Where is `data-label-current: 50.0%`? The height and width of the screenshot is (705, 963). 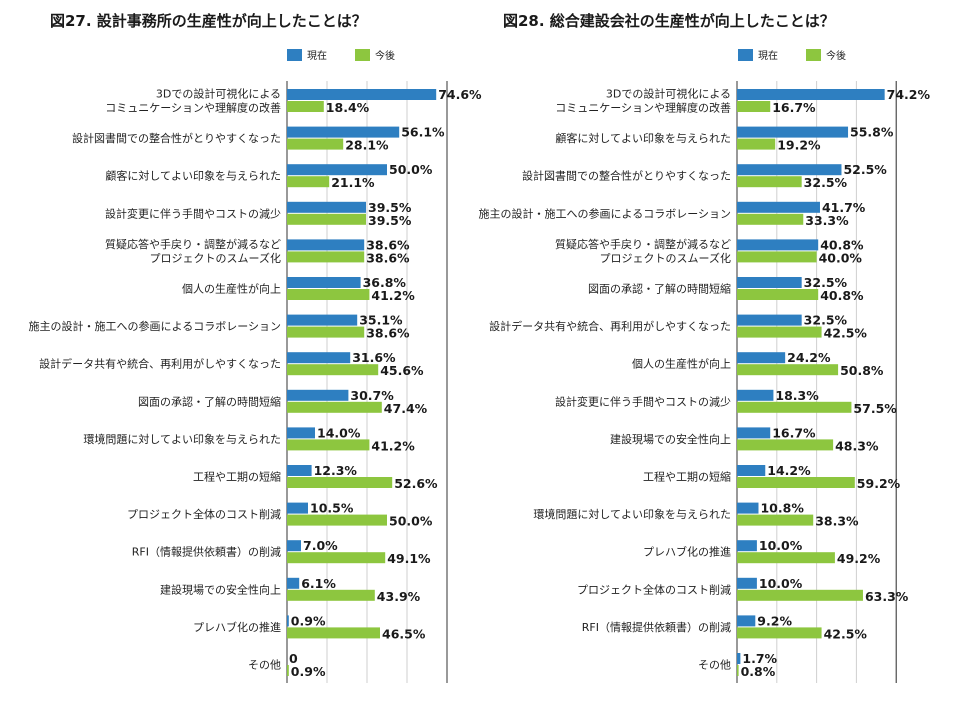
data-label-current: 50.0% is located at coordinates (411, 169).